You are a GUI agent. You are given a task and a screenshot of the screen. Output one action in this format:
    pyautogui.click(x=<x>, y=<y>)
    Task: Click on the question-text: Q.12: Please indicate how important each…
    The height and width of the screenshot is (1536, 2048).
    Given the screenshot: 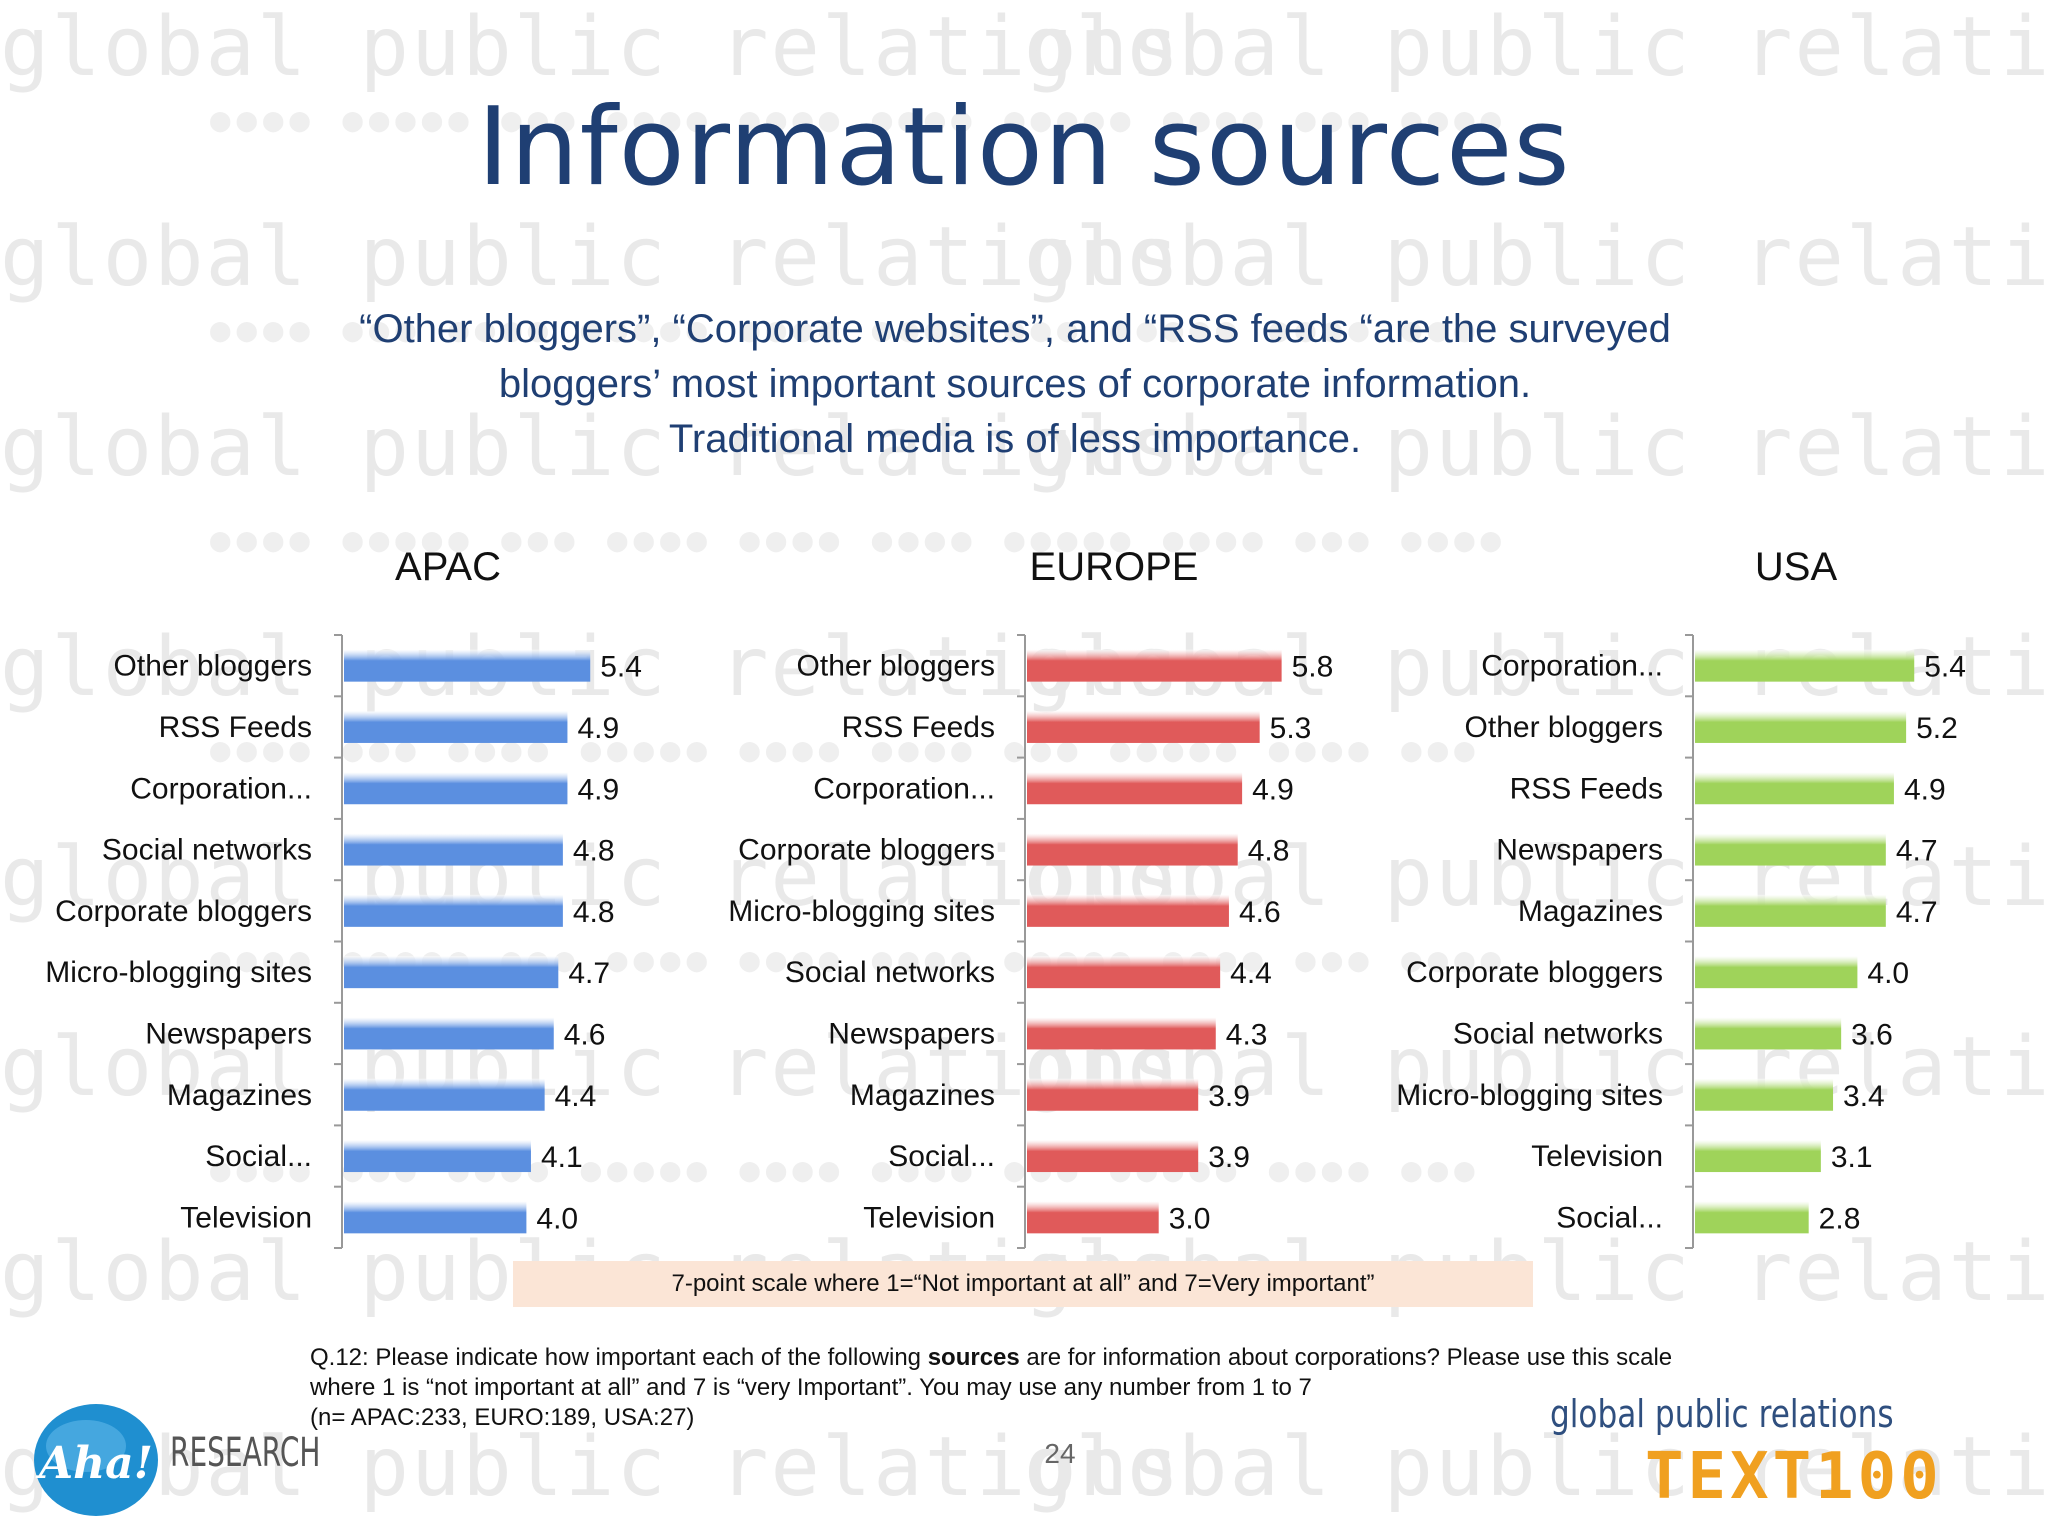 What is the action you would take?
    pyautogui.click(x=1050, y=1388)
    